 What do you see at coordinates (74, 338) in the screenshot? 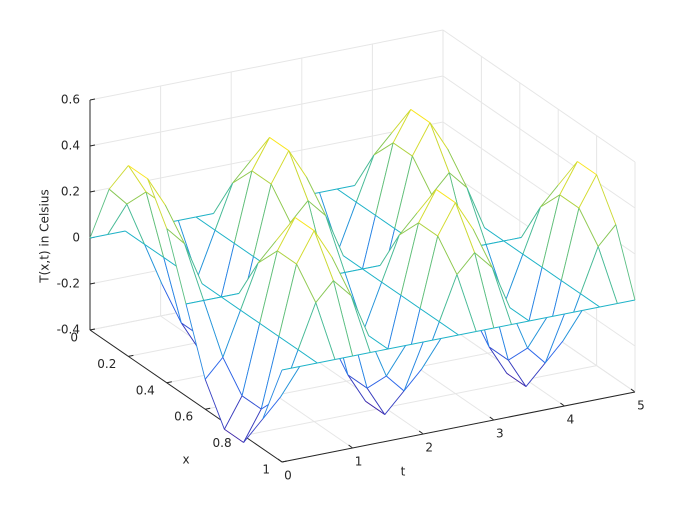
I see `x-tick-label: 0` at bounding box center [74, 338].